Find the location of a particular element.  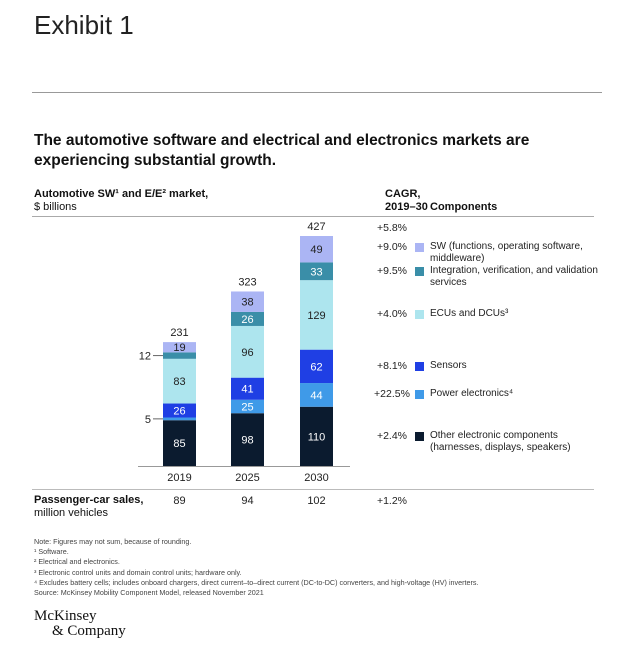

sales-value: 94 is located at coordinates (247, 501).